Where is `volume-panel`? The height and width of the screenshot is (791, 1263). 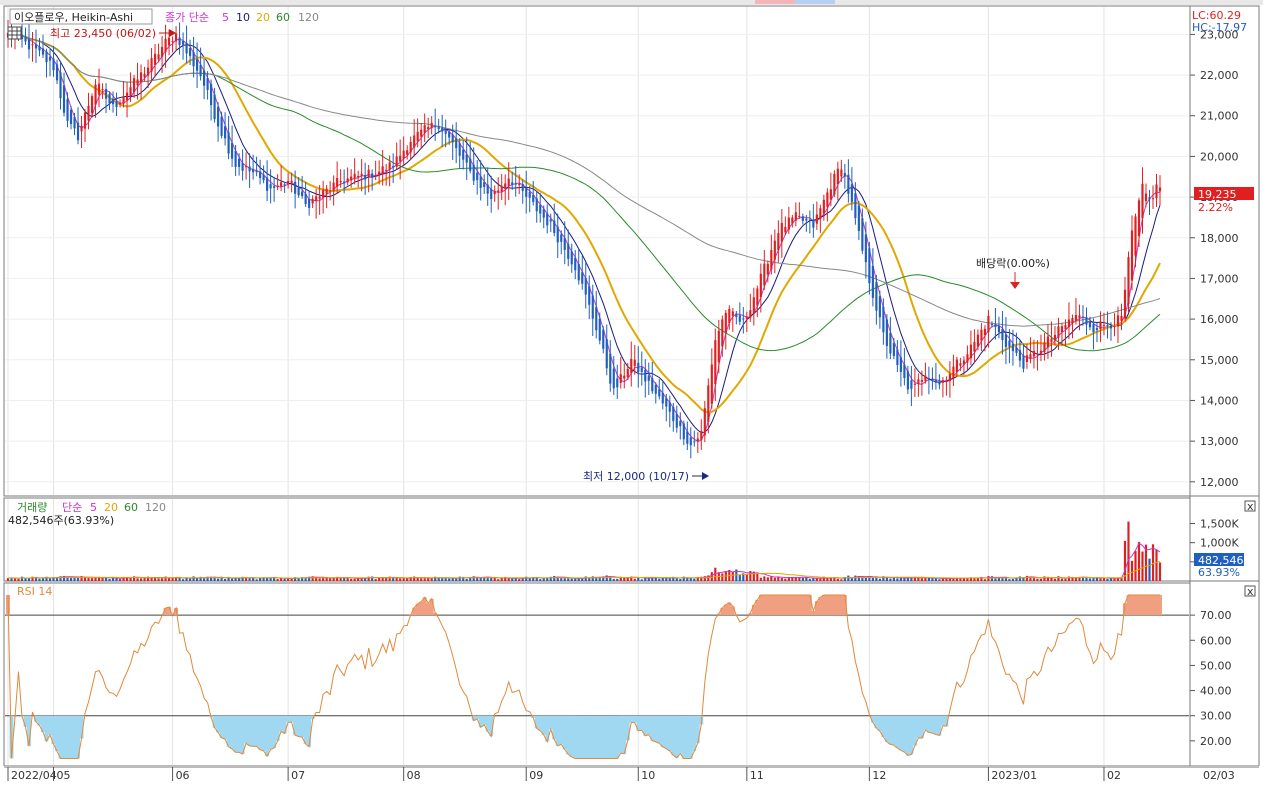
volume-panel is located at coordinates (597, 539).